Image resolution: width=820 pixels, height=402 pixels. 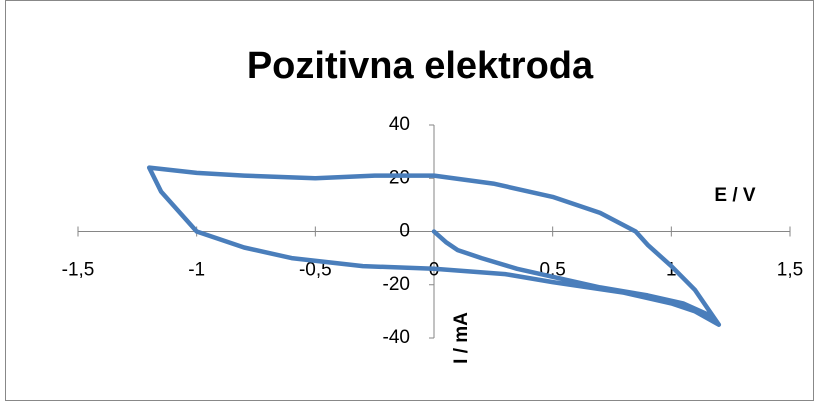 I want to click on y-axis-label: I / mA, so click(x=461, y=338).